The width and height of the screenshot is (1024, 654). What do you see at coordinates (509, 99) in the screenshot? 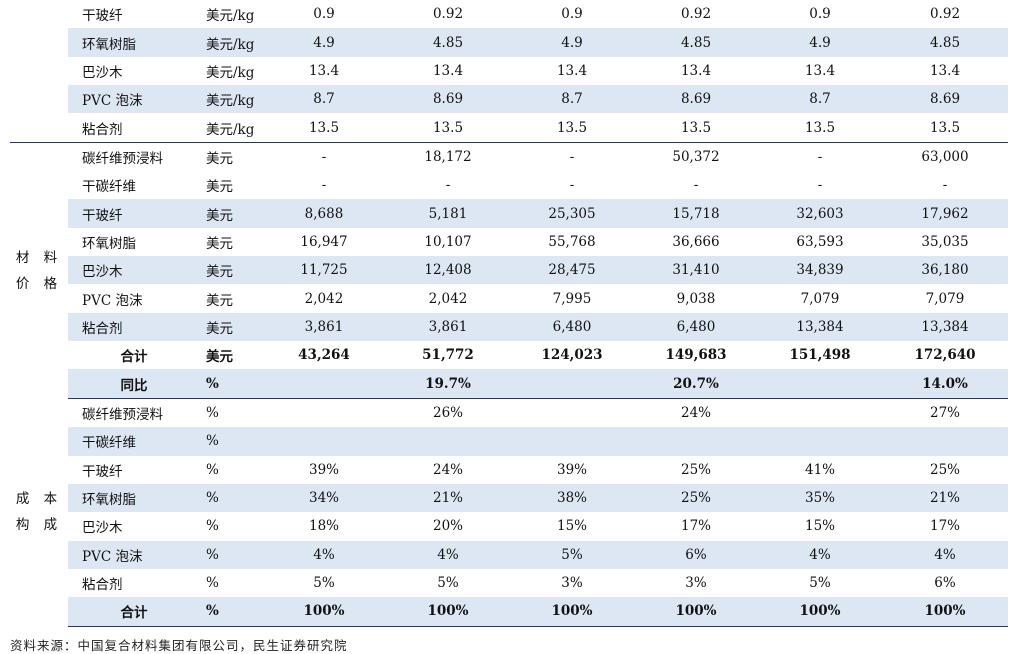
I see `table-row: PVC 泡沫 美元/kg 8.7 8.69 8.7 8.69 8.7 8.69` at bounding box center [509, 99].